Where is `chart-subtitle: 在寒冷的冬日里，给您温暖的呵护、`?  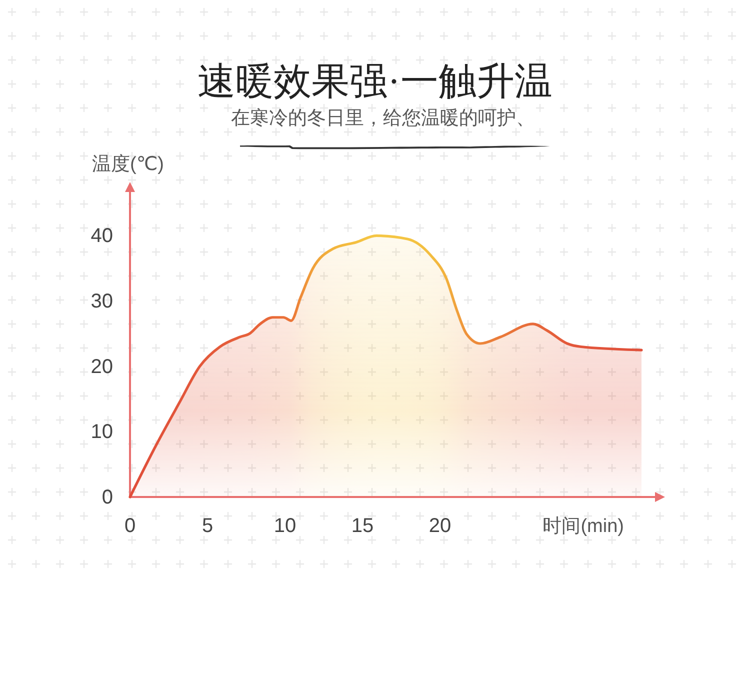
chart-subtitle: 在寒冷的冬日里，给您温暖的呵护、 is located at coordinates (383, 118).